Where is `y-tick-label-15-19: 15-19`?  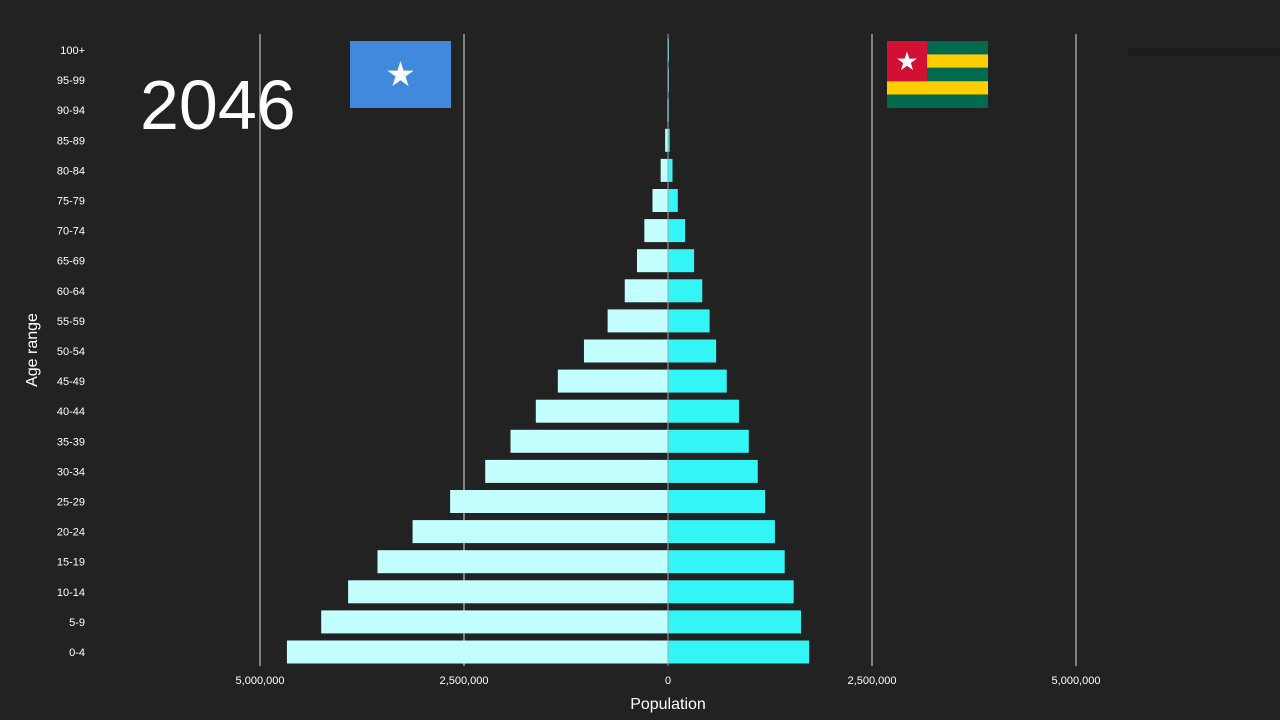
y-tick-label-15-19: 15-19 is located at coordinates (71, 563).